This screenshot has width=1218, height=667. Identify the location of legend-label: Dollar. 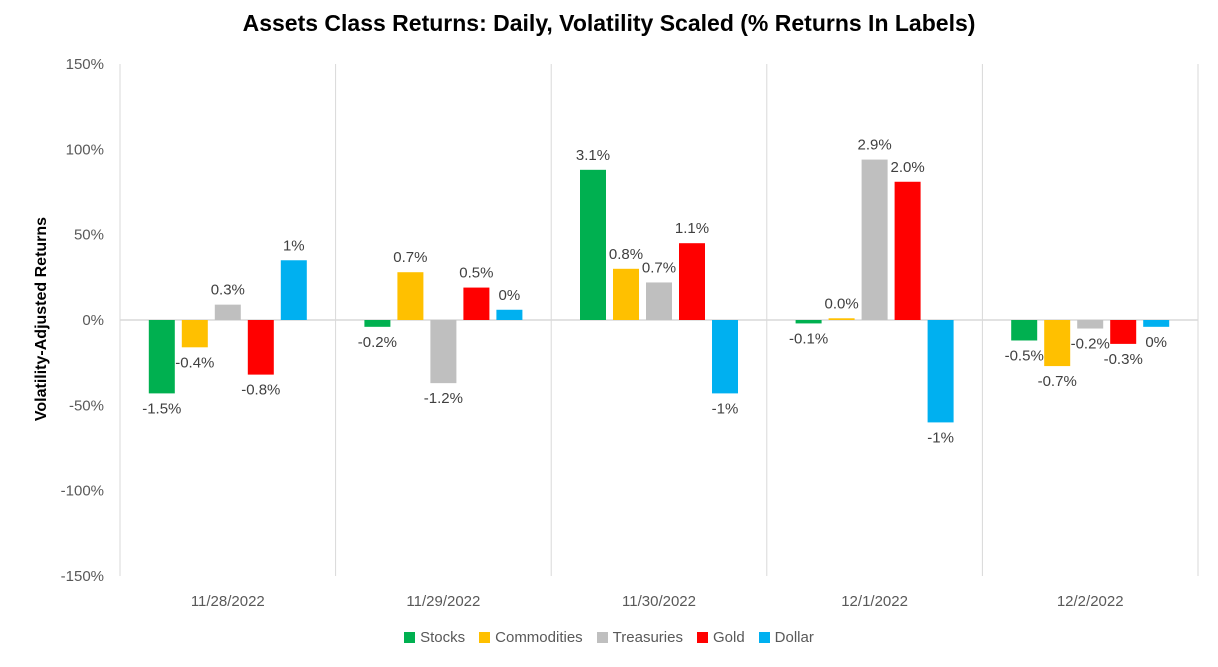
(794, 637).